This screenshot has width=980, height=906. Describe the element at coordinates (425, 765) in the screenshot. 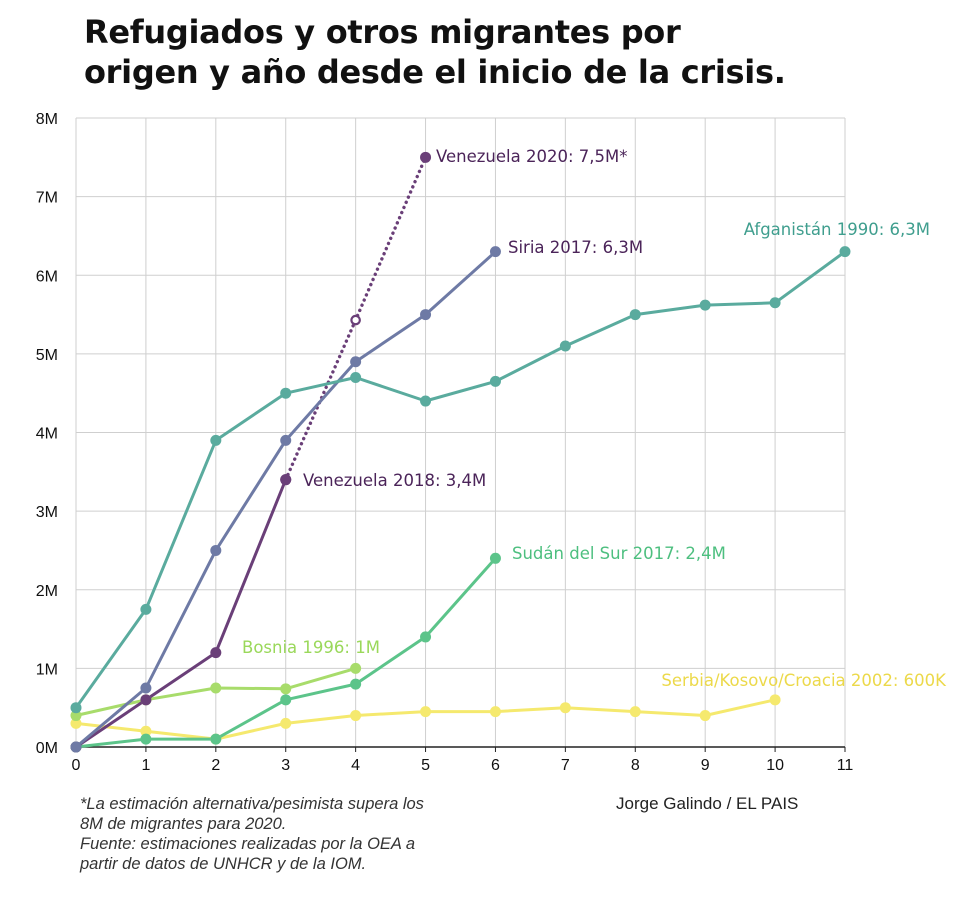

I see `x-tick-label: 5` at that location.